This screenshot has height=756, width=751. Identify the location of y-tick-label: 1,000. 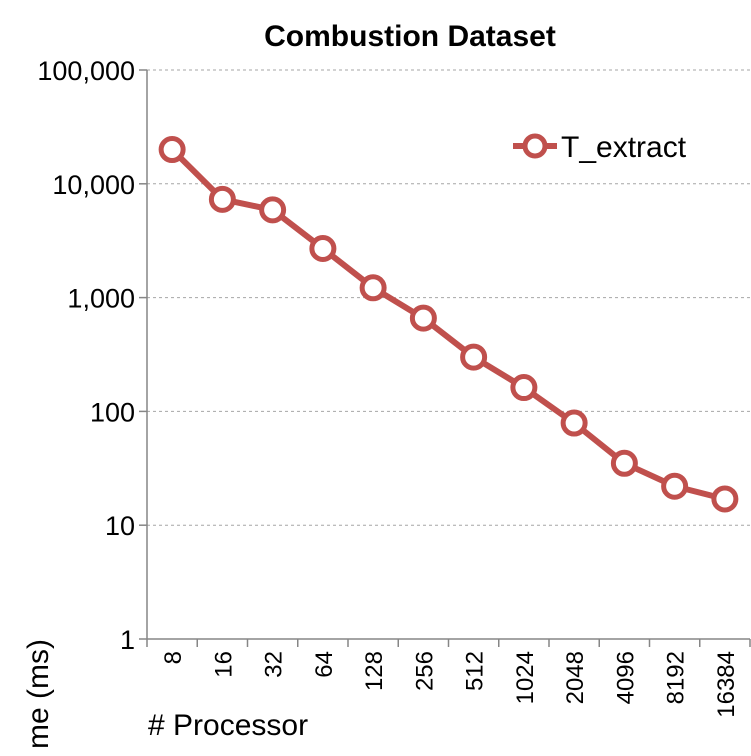
(101, 299).